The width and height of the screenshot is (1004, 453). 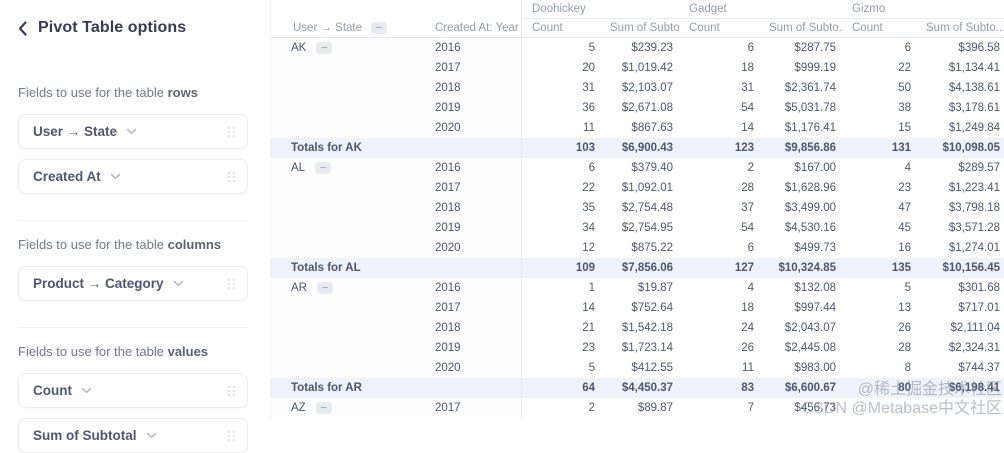 What do you see at coordinates (640, 388) in the screenshot?
I see `totals-value-cell: $4,450.37` at bounding box center [640, 388].